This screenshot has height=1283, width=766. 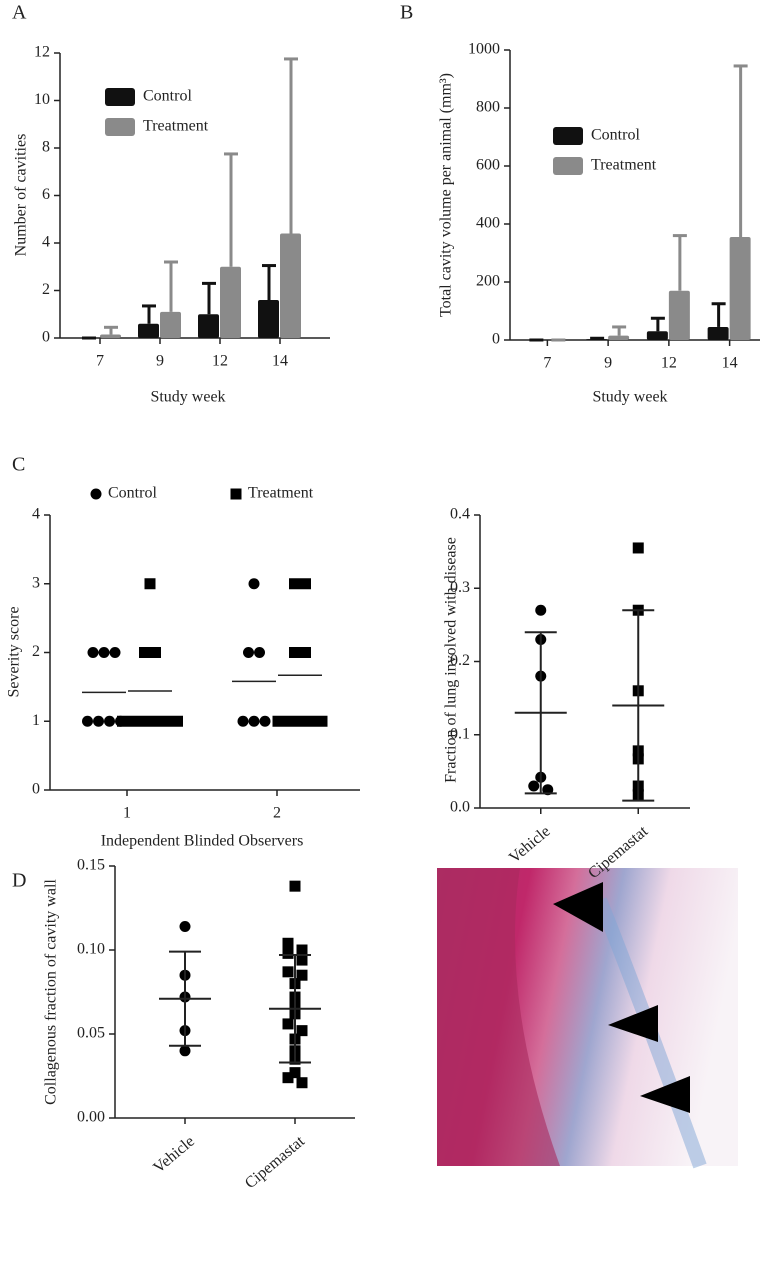 I want to click on y-tick-label: 600, so click(x=488, y=165).